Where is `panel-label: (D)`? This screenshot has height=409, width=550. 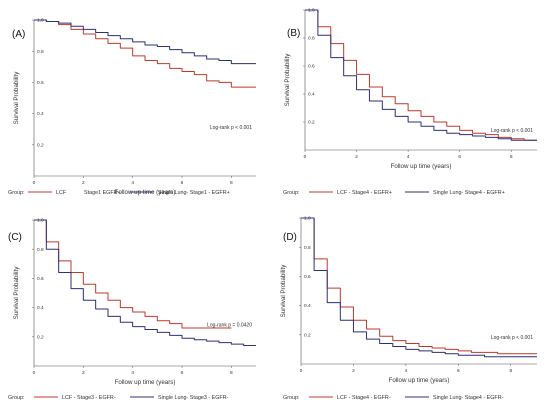 panel-label: (D) is located at coordinates (290, 237).